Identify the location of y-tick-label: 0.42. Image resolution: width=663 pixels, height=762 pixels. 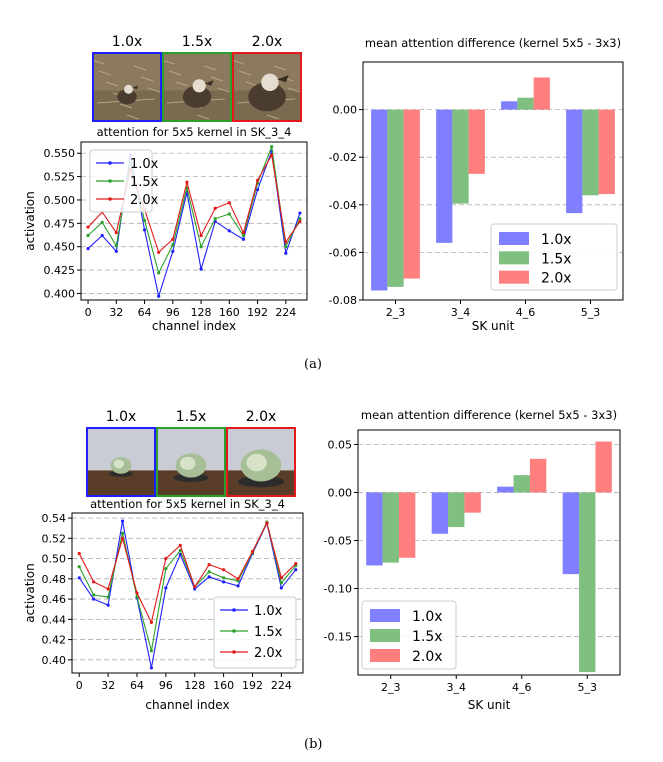
(54, 640).